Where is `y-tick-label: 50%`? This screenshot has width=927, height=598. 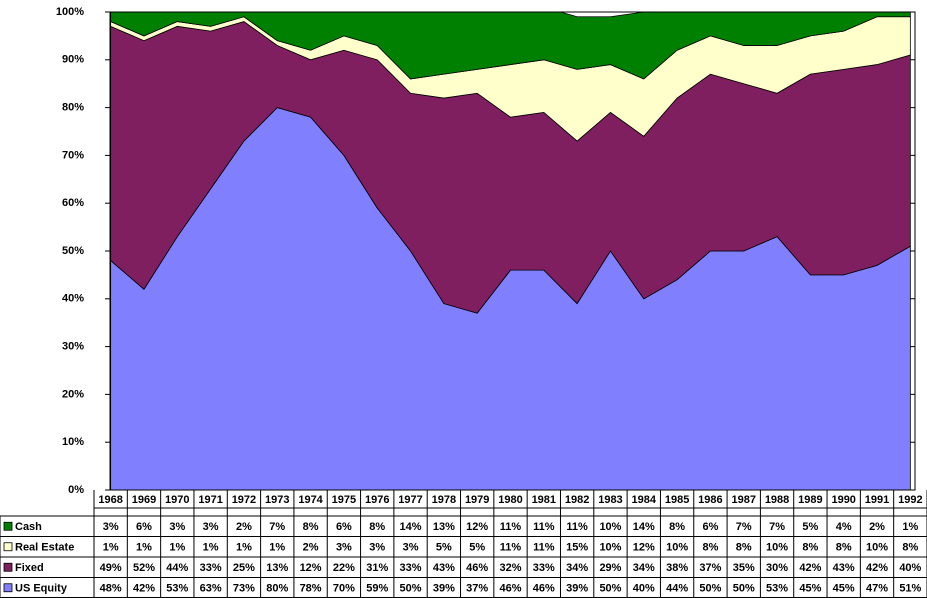 y-tick-label: 50% is located at coordinates (73, 251).